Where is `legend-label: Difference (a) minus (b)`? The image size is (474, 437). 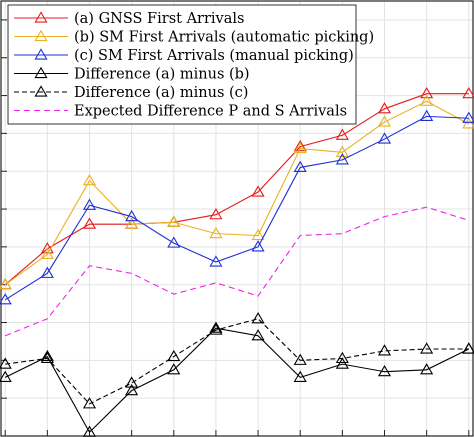
legend-label: Difference (a) minus (b) is located at coordinates (162, 75).